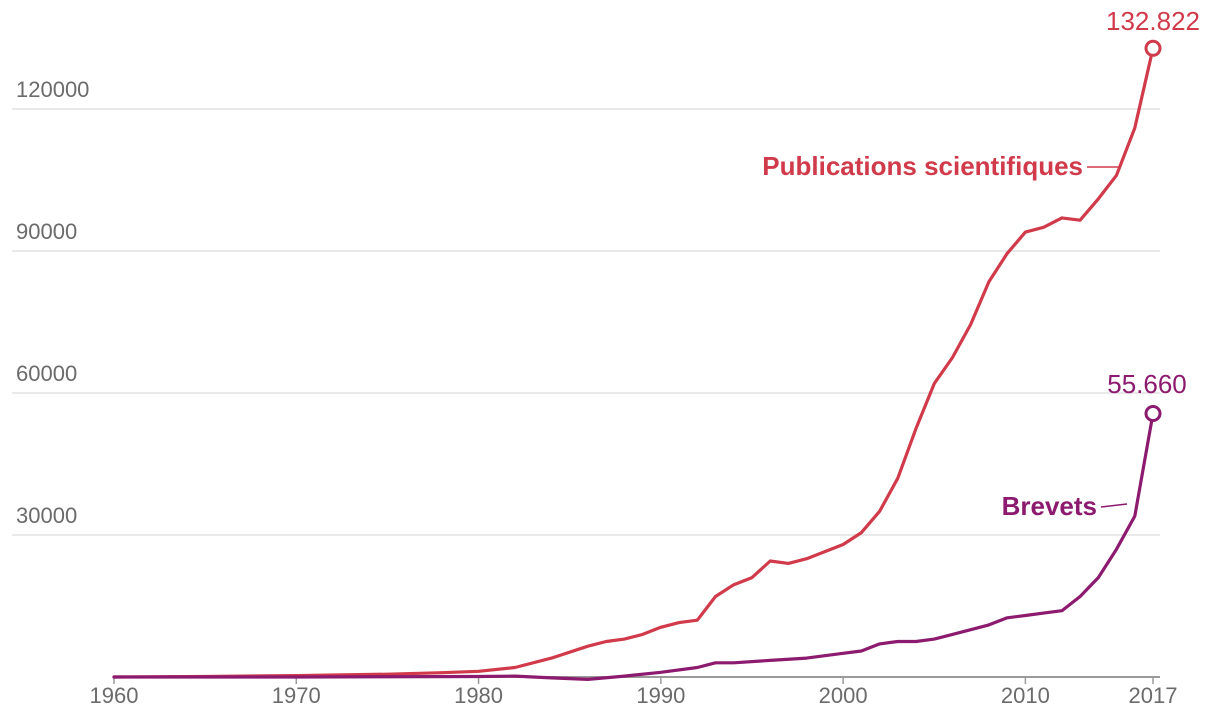 The image size is (1210, 711). What do you see at coordinates (478, 695) in the screenshot?
I see `x-tick-label: 1980` at bounding box center [478, 695].